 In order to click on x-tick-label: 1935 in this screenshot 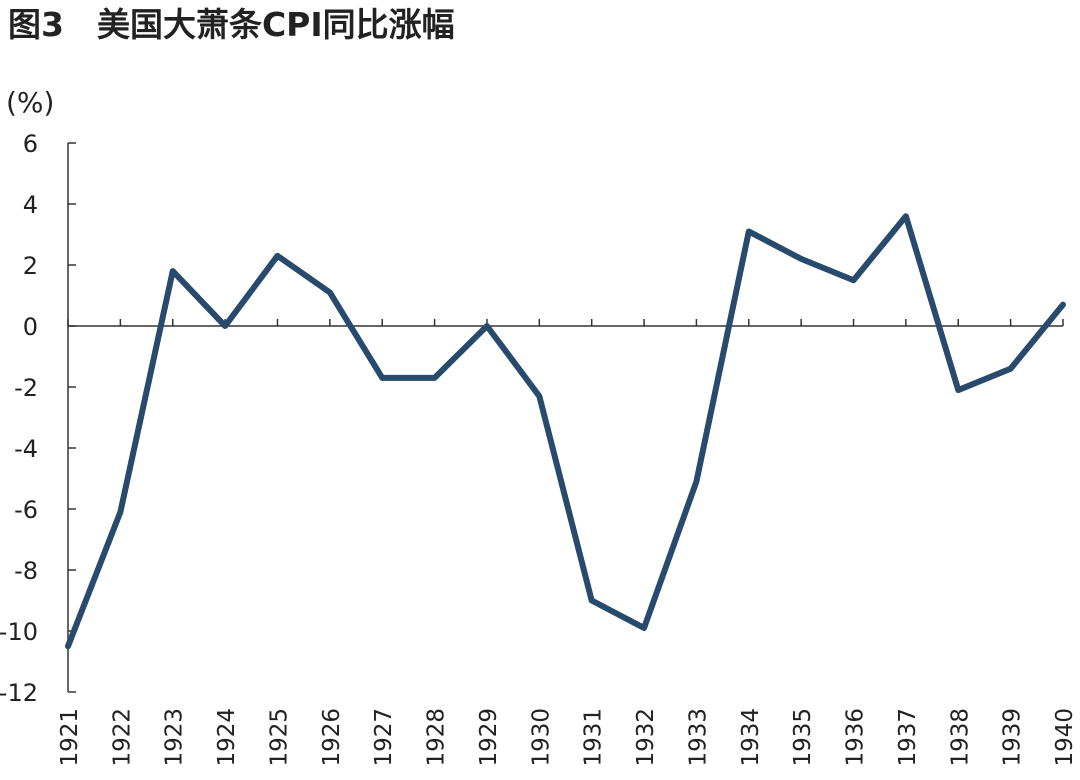, I will do `click(803, 737)`.